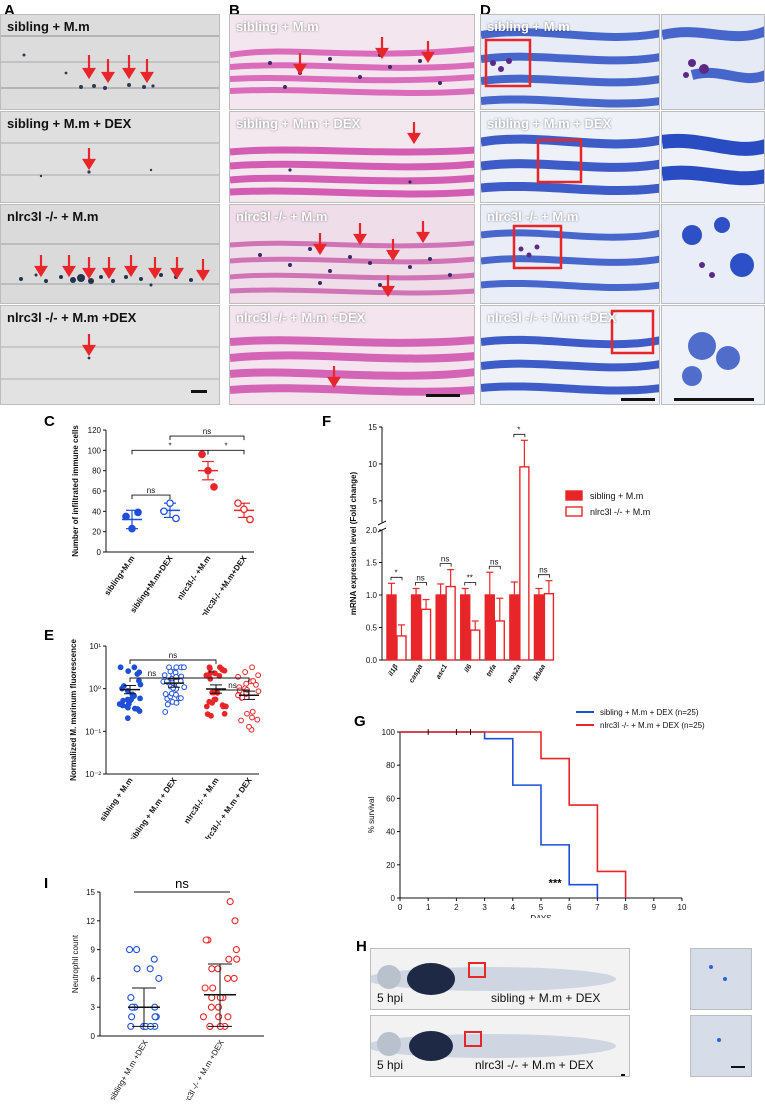 The width and height of the screenshot is (765, 1104). What do you see at coordinates (48, 26) in the screenshot?
I see `tile-label: sibling + M.m` at bounding box center [48, 26].